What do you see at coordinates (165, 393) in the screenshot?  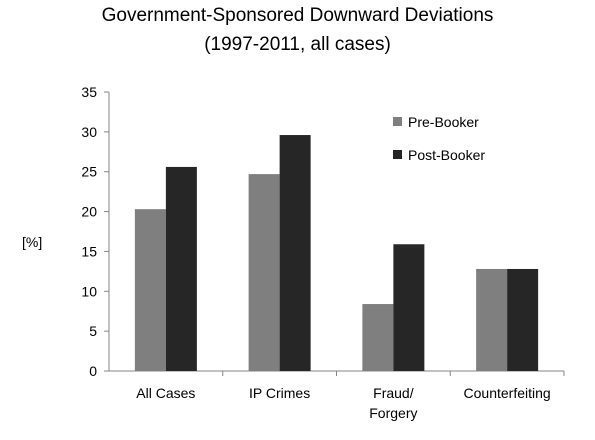 I see `x-tick-label: All Cases` at bounding box center [165, 393].